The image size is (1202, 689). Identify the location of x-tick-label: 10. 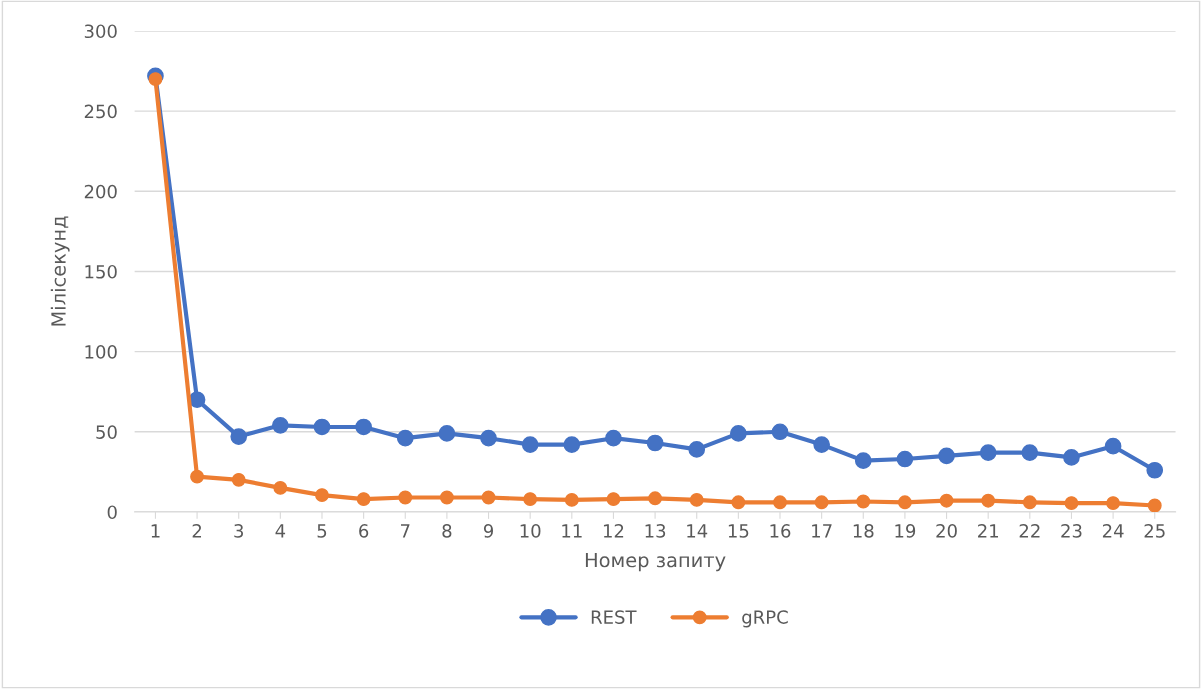
(530, 531).